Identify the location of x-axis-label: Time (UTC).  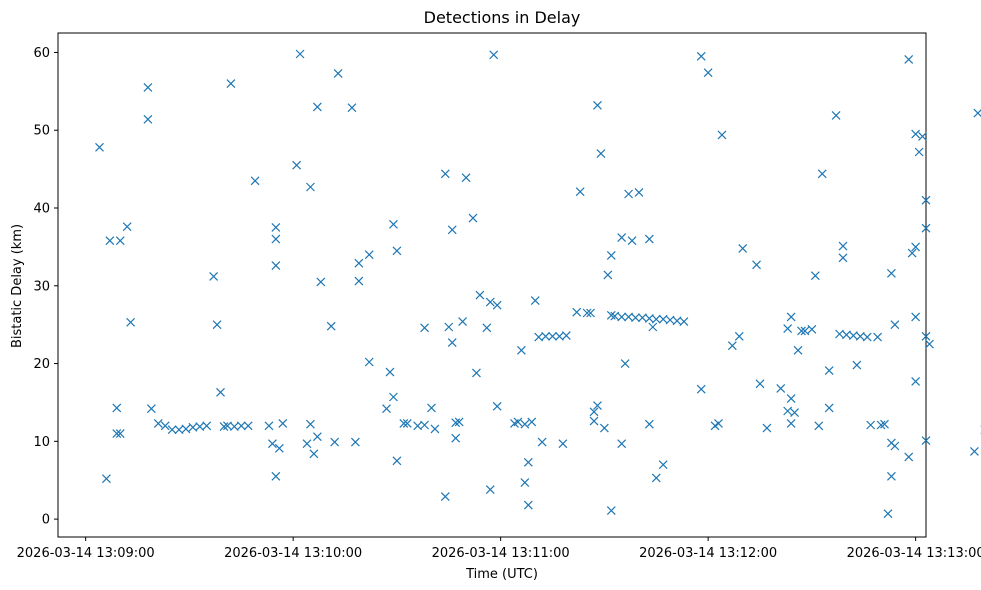
(501, 574).